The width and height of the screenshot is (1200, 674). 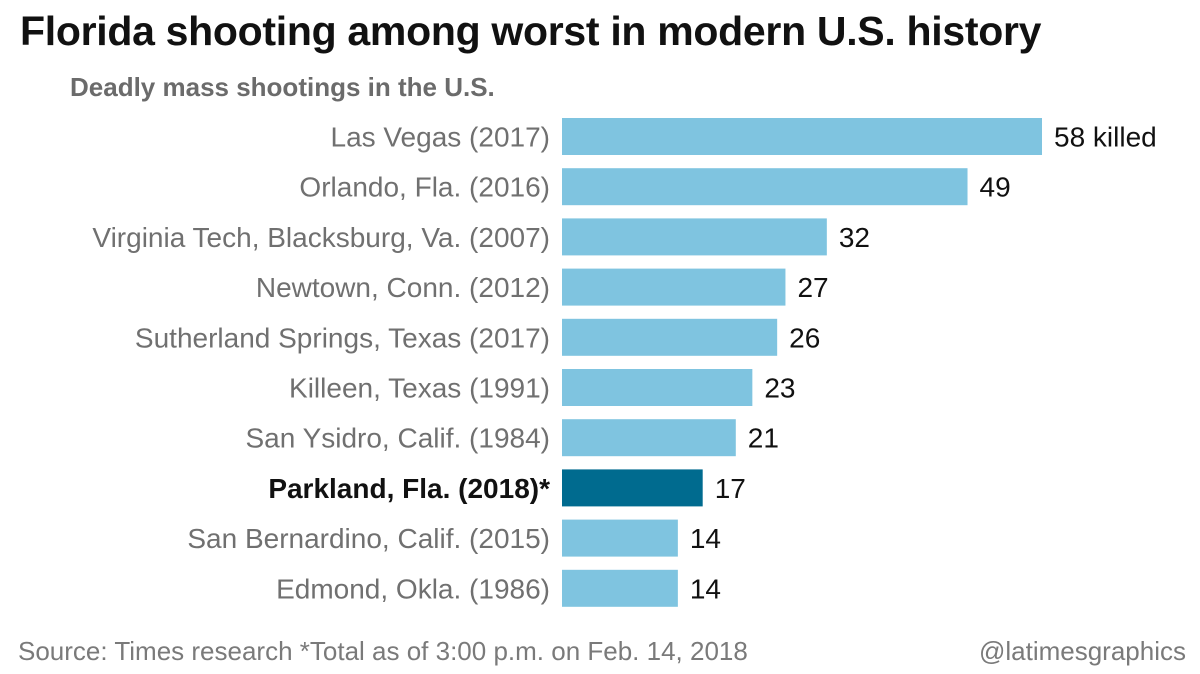 I want to click on category-label: Killeen, Texas (1991), so click(x=419, y=388).